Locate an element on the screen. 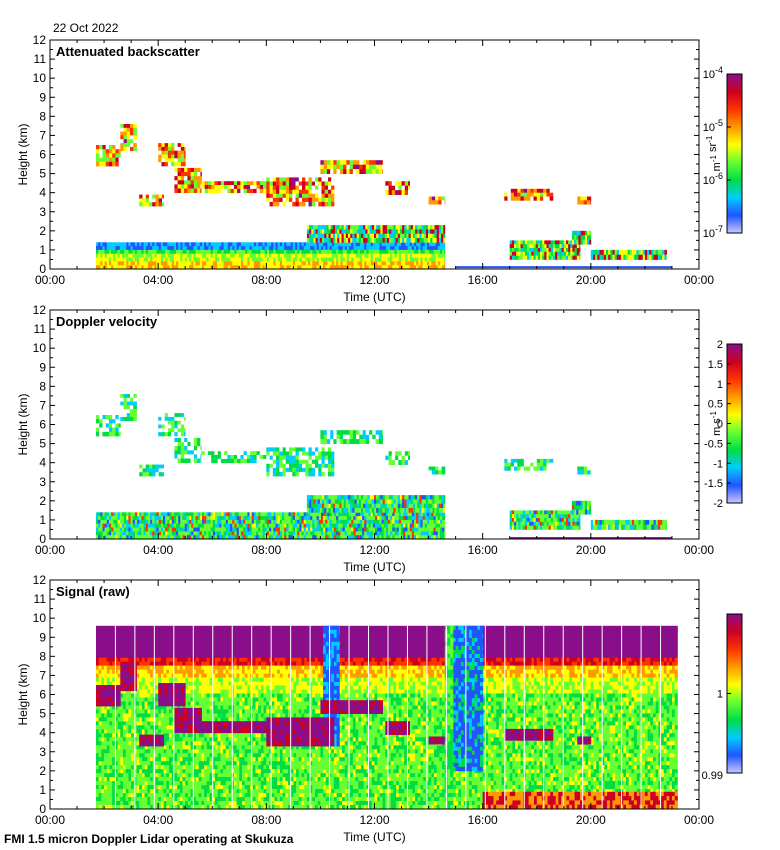 Image resolution: width=780 pixels, height=850 pixels. y-tick-label: 10 is located at coordinates (40, 348).